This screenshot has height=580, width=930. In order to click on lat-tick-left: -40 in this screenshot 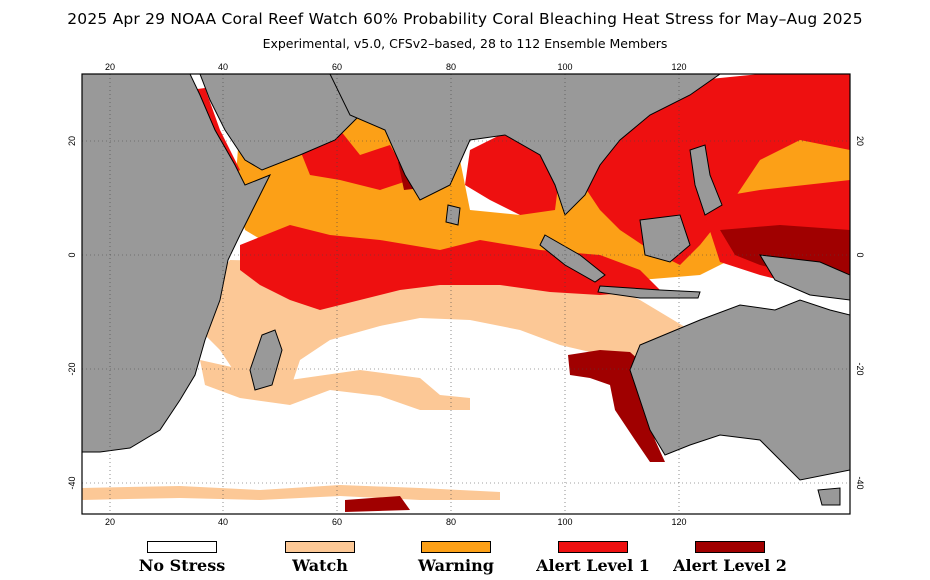, I will do `click(72, 482)`.